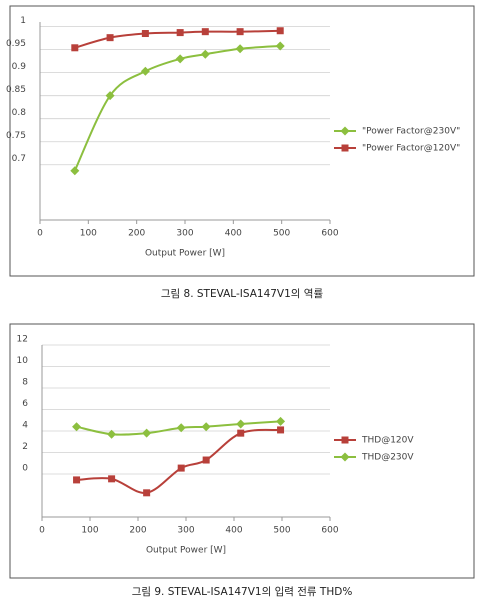 The image size is (484, 608). What do you see at coordinates (25, 469) in the screenshot?
I see `y-tick-label: 0` at bounding box center [25, 469].